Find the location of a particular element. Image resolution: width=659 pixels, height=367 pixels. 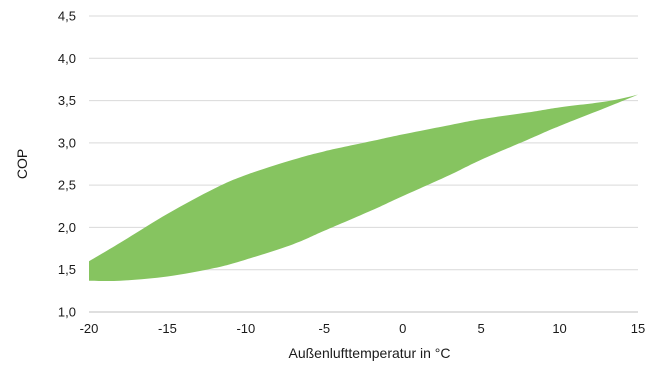

x-tick-label: 5 is located at coordinates (481, 328).